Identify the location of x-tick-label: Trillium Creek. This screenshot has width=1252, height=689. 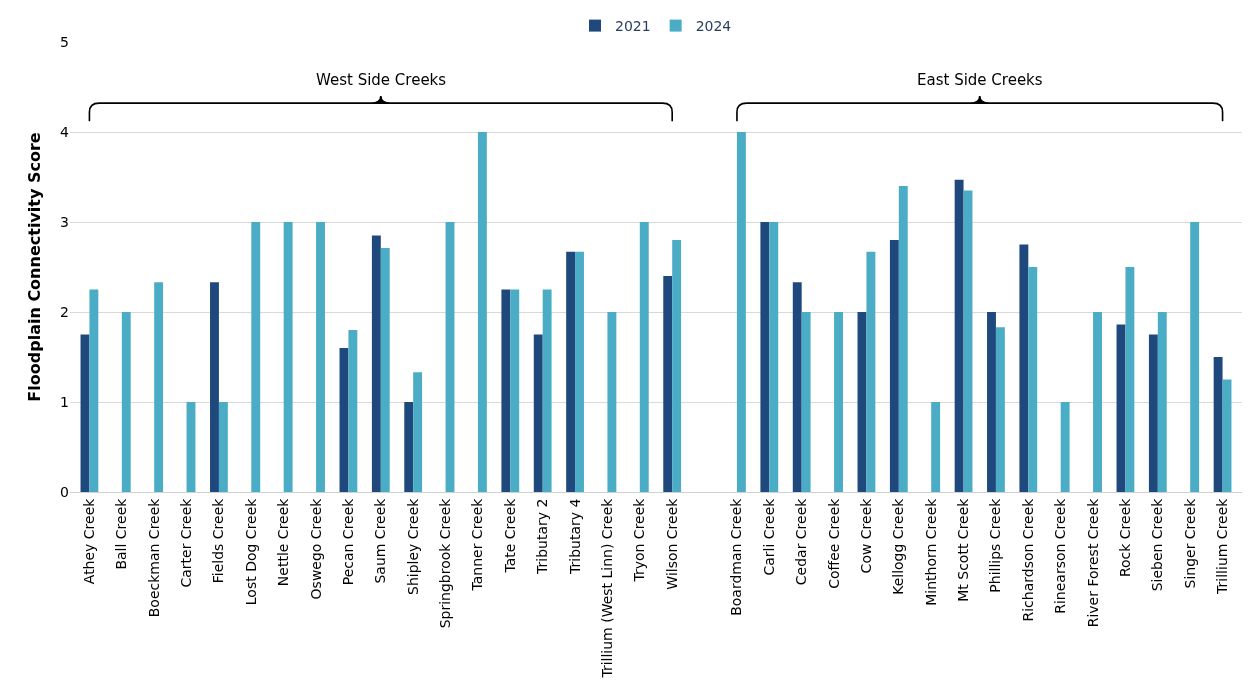
(1222, 546).